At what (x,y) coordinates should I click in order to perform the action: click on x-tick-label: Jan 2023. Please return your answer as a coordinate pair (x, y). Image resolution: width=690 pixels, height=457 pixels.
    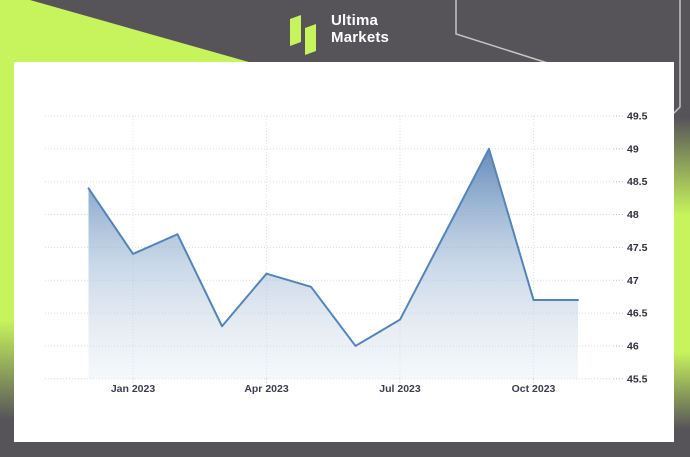
    Looking at the image, I should click on (133, 389).